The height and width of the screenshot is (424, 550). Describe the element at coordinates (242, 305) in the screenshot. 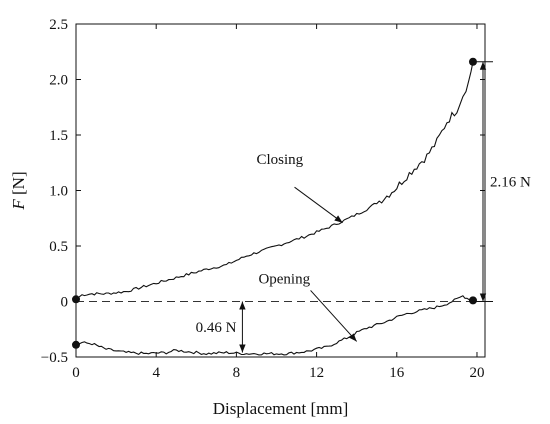

I see `gap-arrowhead-a` at that location.